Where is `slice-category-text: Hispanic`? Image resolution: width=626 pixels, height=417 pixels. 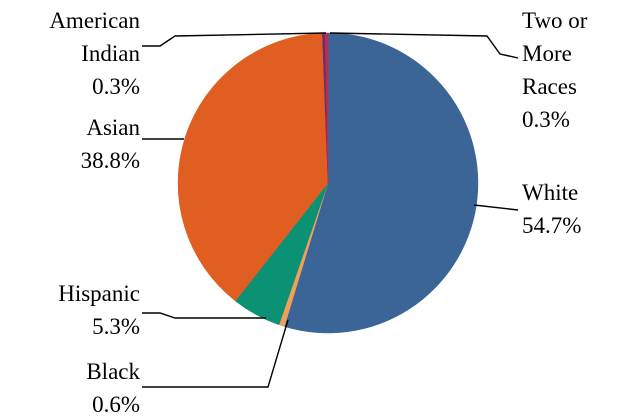
slice-category-text: Hispanic is located at coordinates (99, 293).